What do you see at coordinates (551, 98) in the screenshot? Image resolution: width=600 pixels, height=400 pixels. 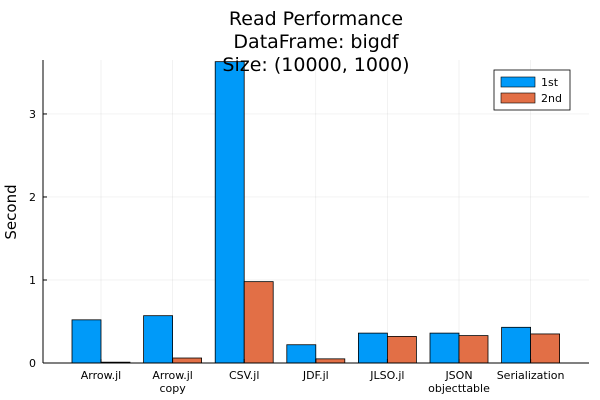 I see `legend-label-2nd: 2nd` at bounding box center [551, 98].